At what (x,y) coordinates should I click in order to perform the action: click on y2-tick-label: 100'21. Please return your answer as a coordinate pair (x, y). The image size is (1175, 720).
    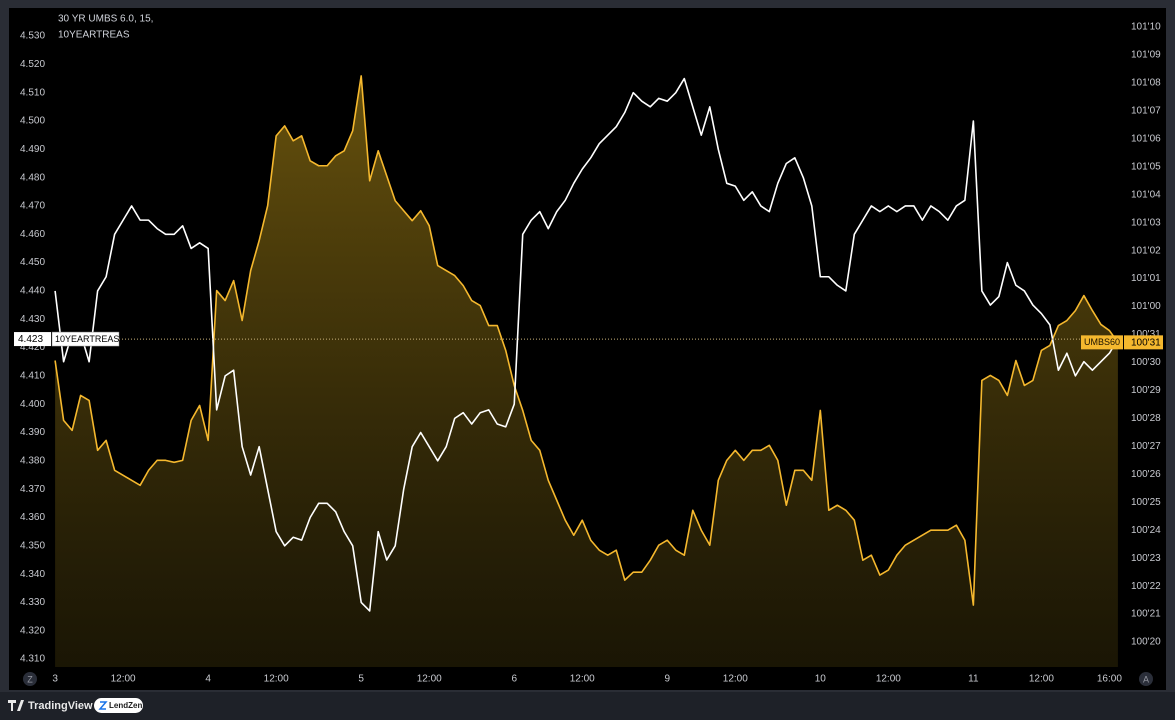
    Looking at the image, I should click on (1146, 614).